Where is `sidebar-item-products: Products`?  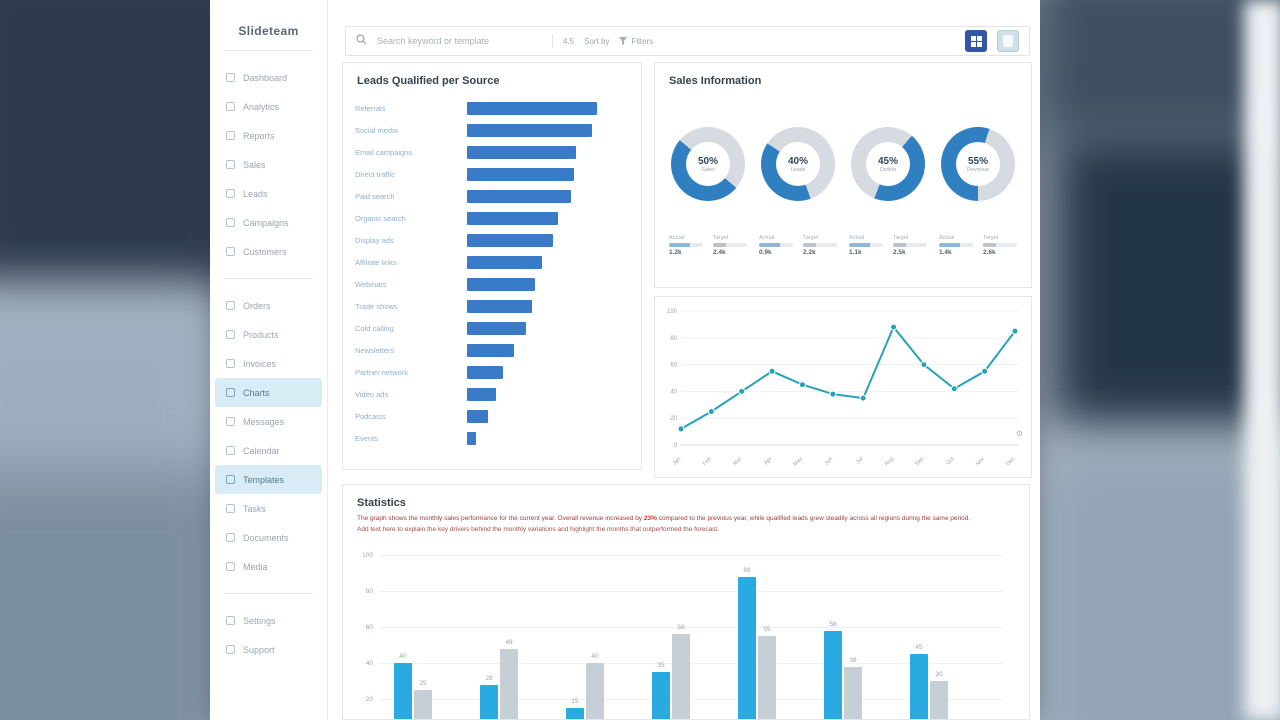 sidebar-item-products: Products is located at coordinates (268, 334).